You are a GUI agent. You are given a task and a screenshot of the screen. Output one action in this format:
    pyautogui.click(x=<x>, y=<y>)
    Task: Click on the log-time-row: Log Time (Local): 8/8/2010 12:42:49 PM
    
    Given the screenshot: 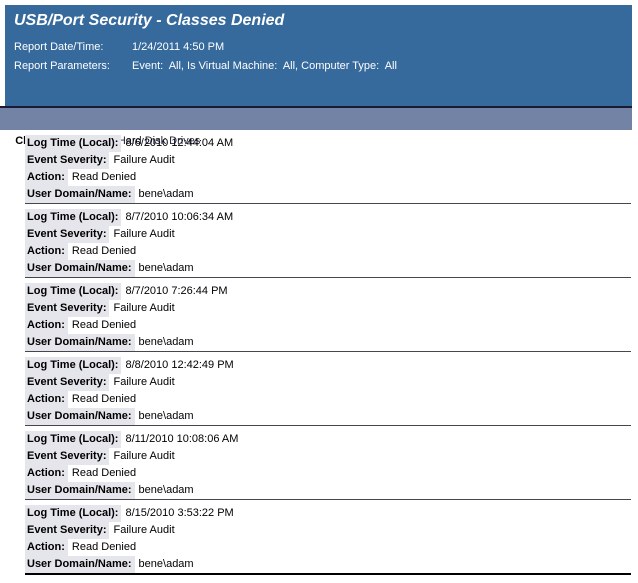 What is the action you would take?
    pyautogui.click(x=328, y=365)
    